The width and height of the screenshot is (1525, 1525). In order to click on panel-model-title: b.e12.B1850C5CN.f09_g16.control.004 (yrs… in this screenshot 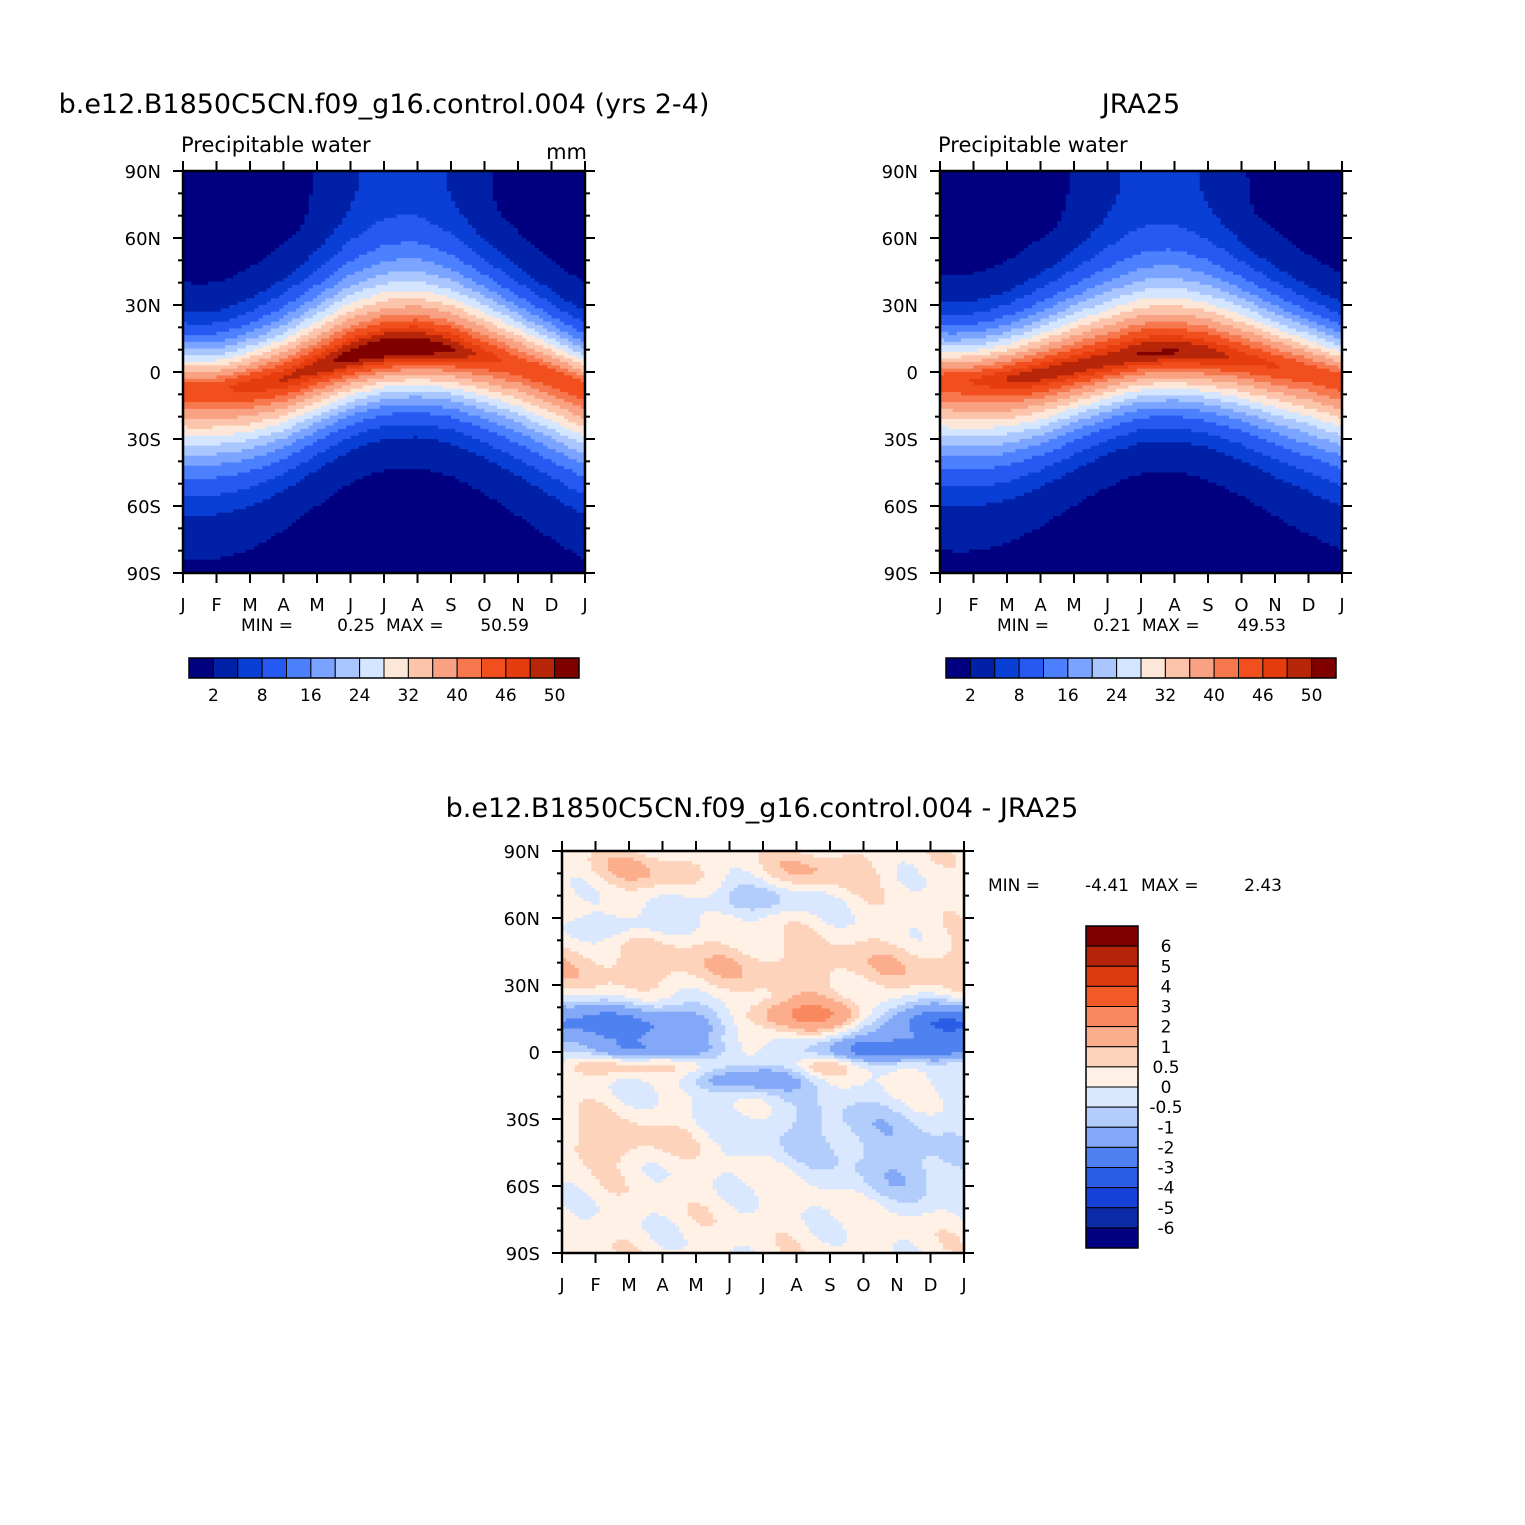, I will do `click(384, 104)`.